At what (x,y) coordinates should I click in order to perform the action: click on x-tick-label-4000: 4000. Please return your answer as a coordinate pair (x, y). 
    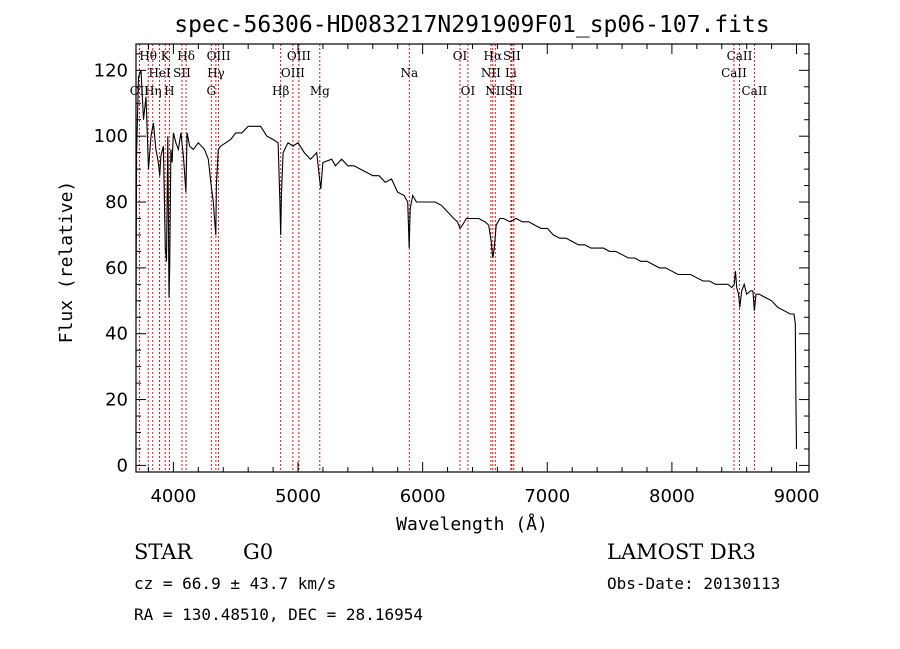
    Looking at the image, I should click on (173, 496).